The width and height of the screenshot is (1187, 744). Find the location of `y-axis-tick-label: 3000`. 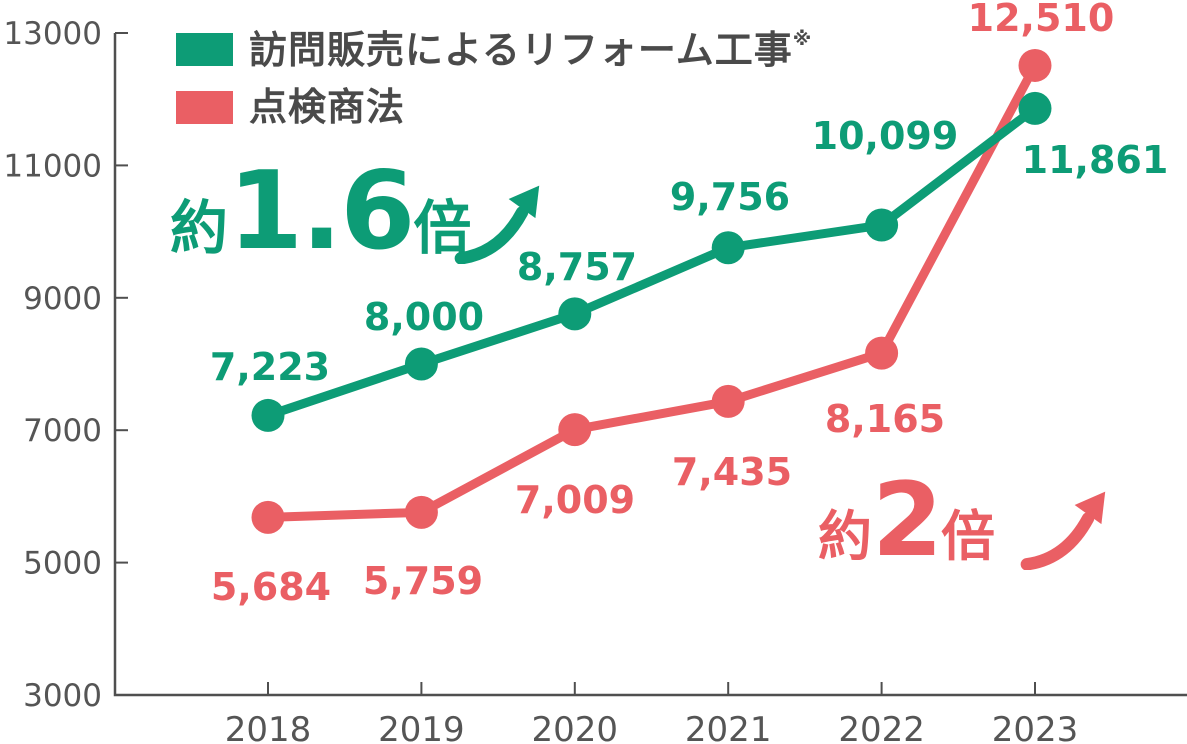

y-axis-tick-label: 3000 is located at coordinates (62, 696).